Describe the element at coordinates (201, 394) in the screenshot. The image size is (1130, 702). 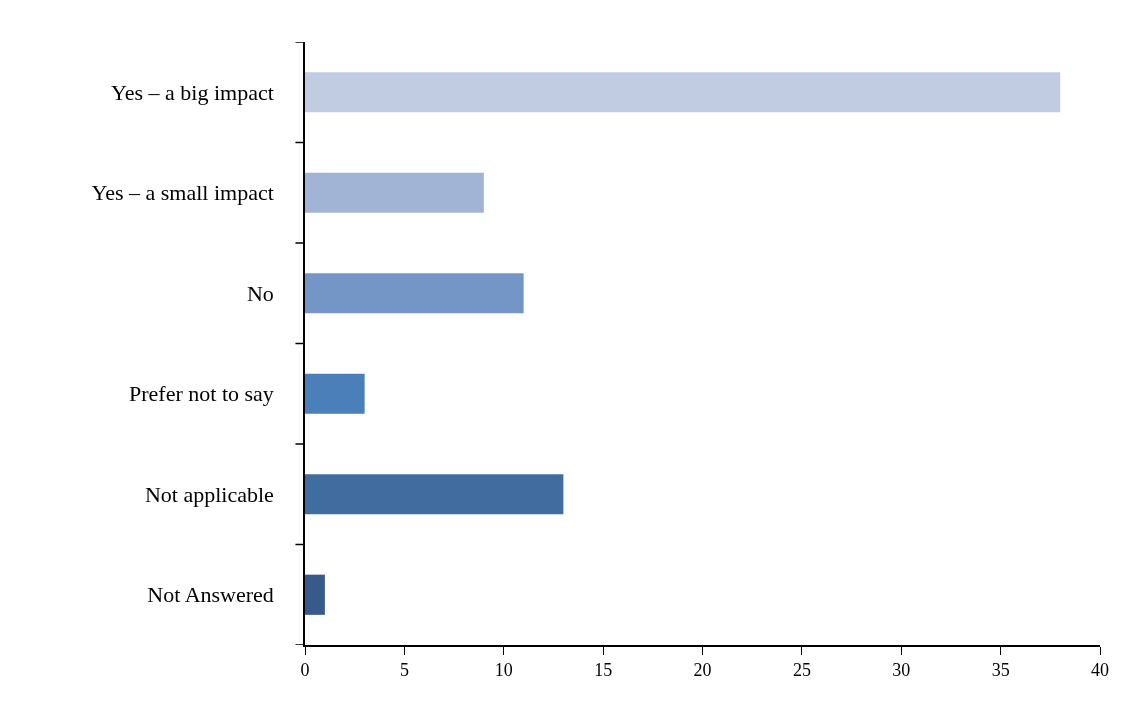
I see `y-tick-label: Prefer not to say` at that location.